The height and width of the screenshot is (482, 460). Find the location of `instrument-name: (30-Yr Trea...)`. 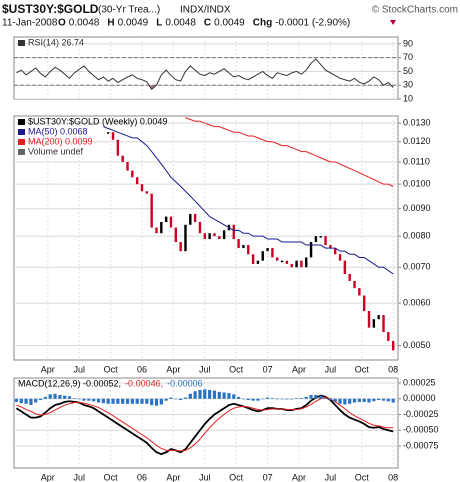

instrument-name: (30-Yr Trea...) is located at coordinates (129, 10).